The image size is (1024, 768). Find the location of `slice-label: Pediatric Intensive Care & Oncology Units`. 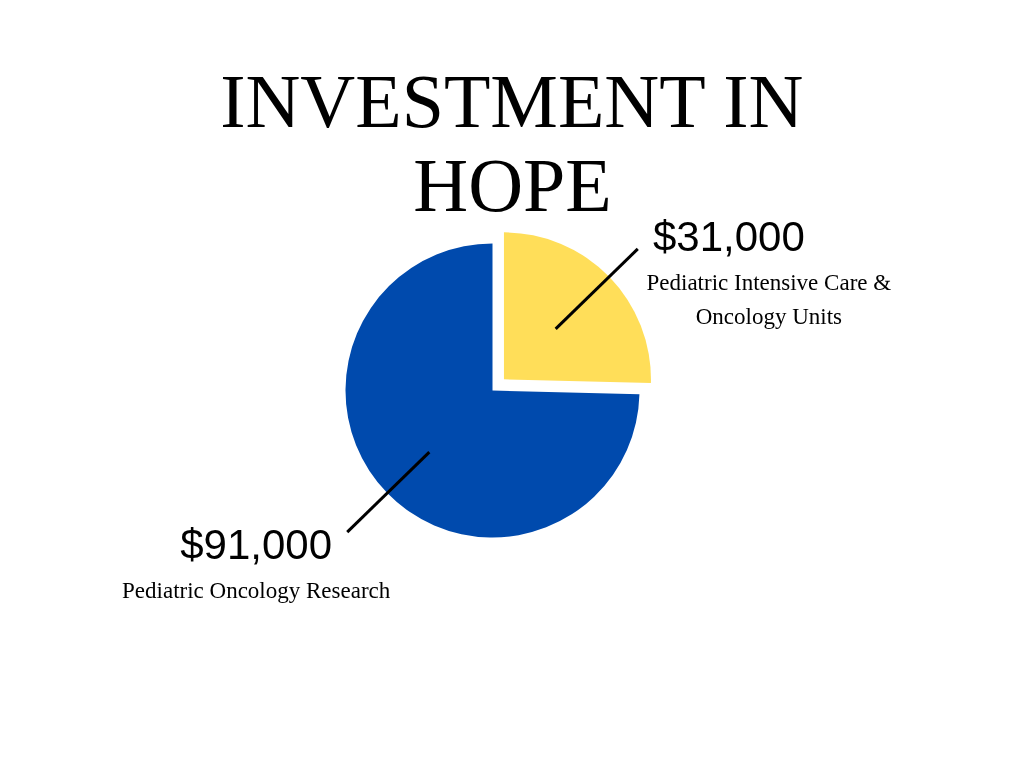

slice-label: Pediatric Intensive Care & Oncology Units is located at coordinates (769, 300).